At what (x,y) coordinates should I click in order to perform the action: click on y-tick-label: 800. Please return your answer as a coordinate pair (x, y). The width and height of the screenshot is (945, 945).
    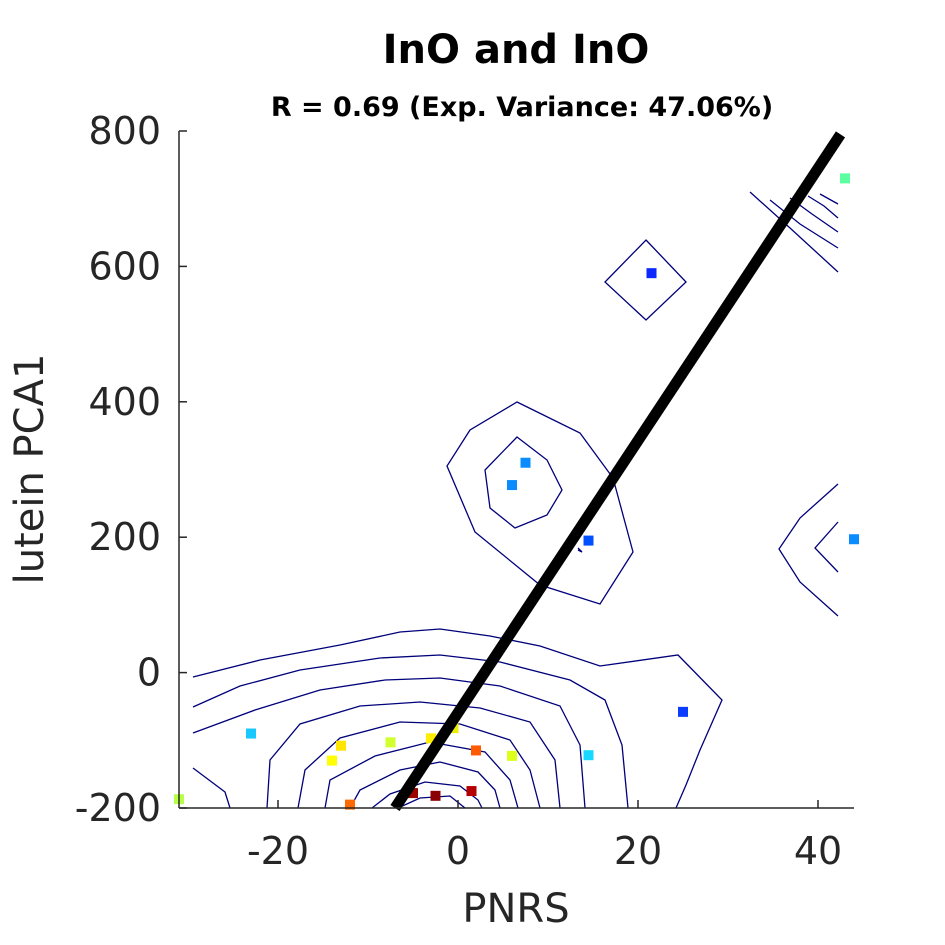
    Looking at the image, I should click on (124, 131).